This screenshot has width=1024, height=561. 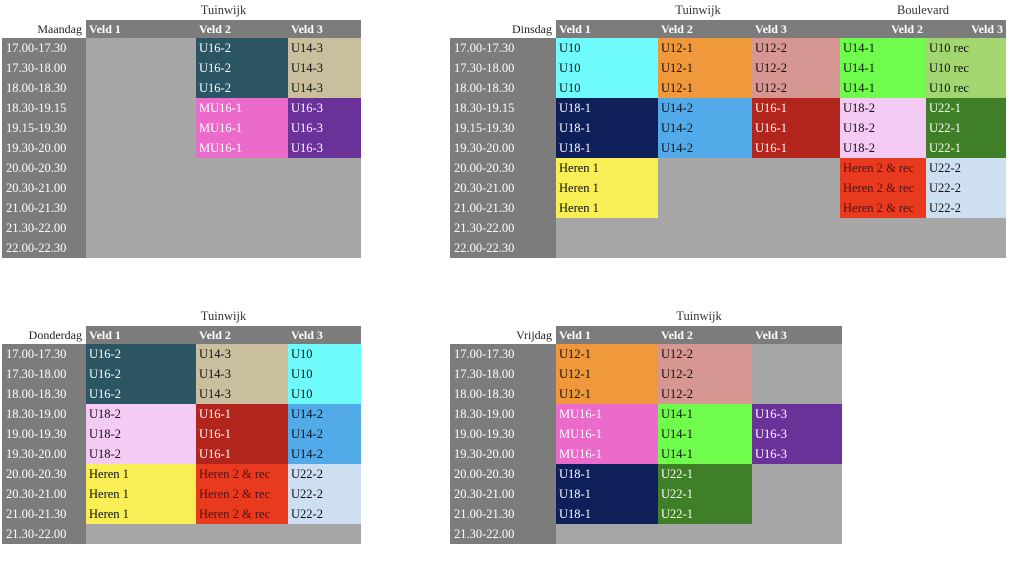 What do you see at coordinates (44, 335) in the screenshot?
I see `day-label: Donderdag` at bounding box center [44, 335].